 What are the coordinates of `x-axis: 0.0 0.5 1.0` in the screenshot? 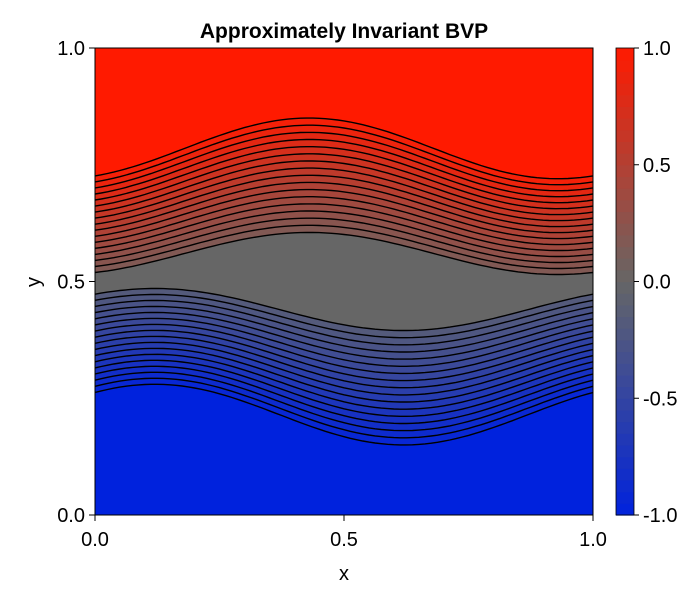 It's located at (344, 533).